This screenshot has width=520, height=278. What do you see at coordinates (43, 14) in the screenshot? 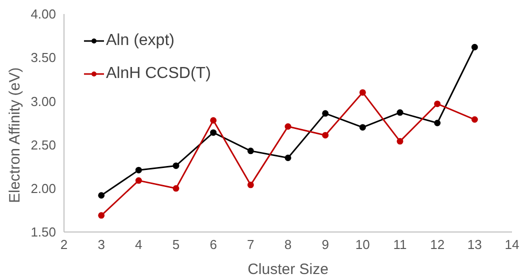
I see `y-tick-label: 4.00` at bounding box center [43, 14].